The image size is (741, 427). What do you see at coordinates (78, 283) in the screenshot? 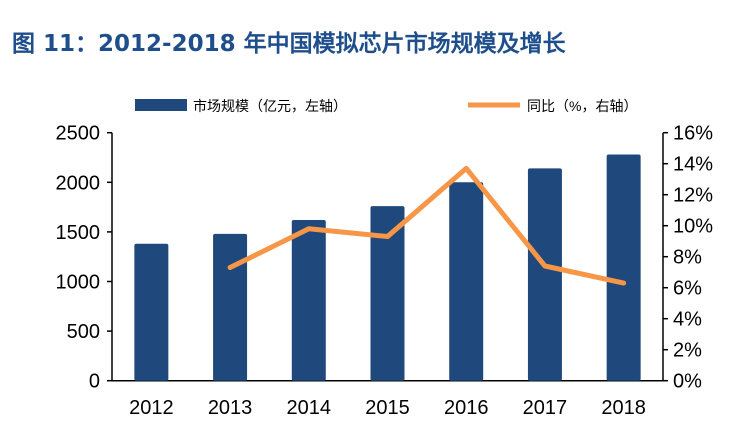
I see `left-tick-label: 1000` at bounding box center [78, 283].